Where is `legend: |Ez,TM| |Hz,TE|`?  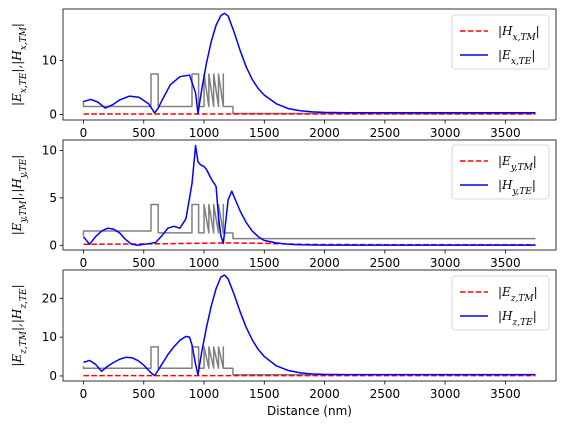 legend: |Ez,TM| |Hz,TE| is located at coordinates (500, 303).